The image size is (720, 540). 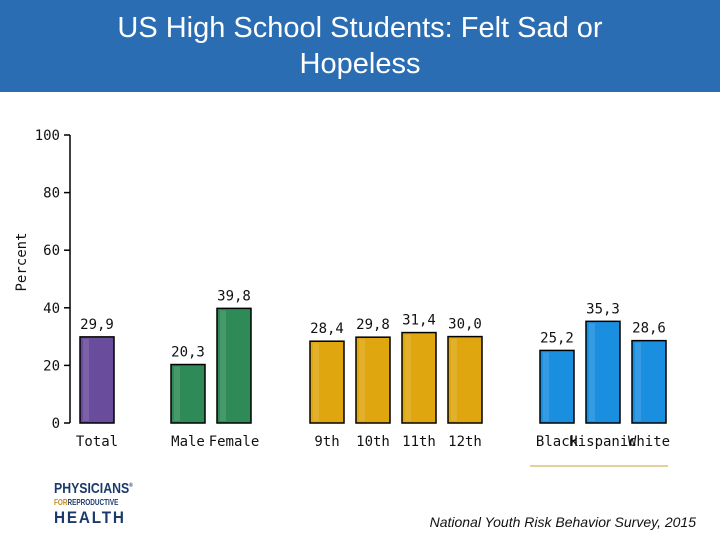 I want to click on y-tick-label: 60, so click(x=51, y=251).